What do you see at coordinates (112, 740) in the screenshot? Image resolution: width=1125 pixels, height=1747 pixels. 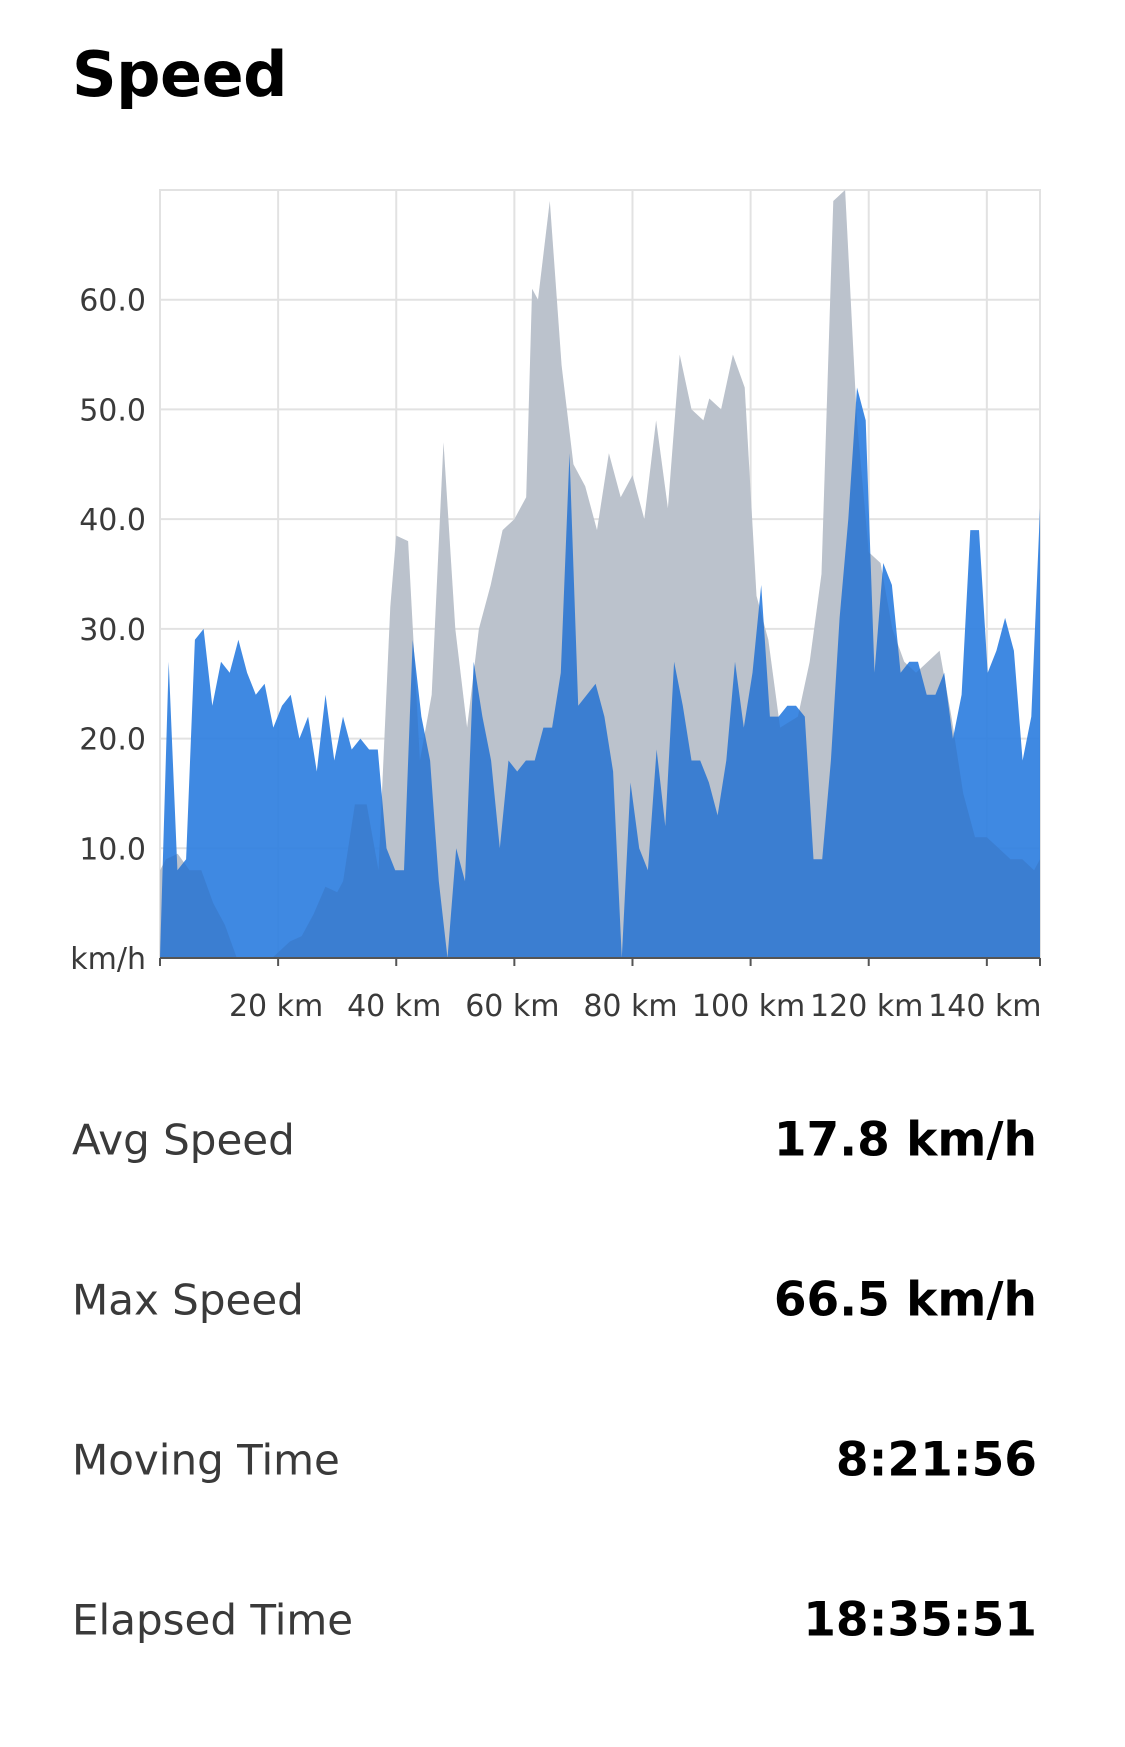 I see `y-tick-label: 20.0` at bounding box center [112, 740].